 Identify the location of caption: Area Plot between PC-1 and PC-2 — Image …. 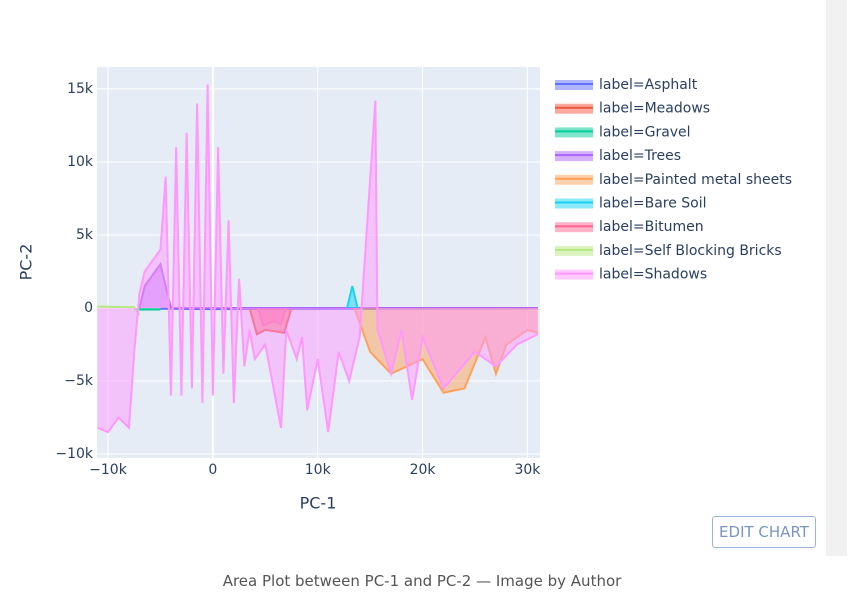
(422, 581).